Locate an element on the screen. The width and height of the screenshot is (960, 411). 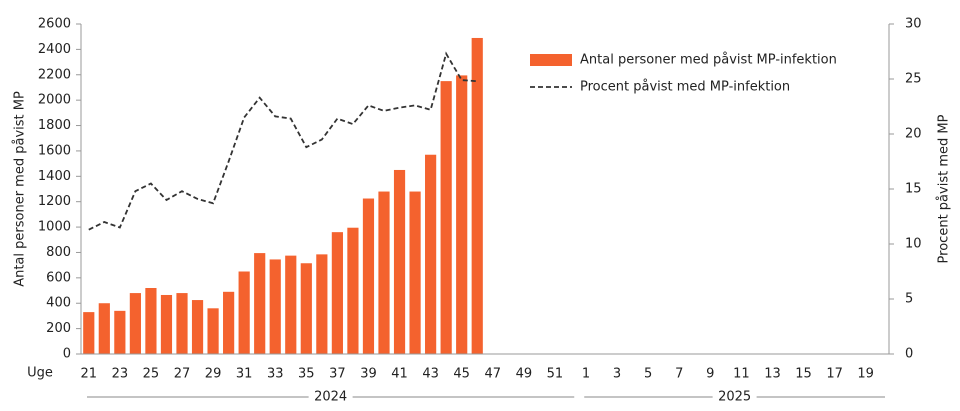
x-tick-label: 39 is located at coordinates (368, 374).